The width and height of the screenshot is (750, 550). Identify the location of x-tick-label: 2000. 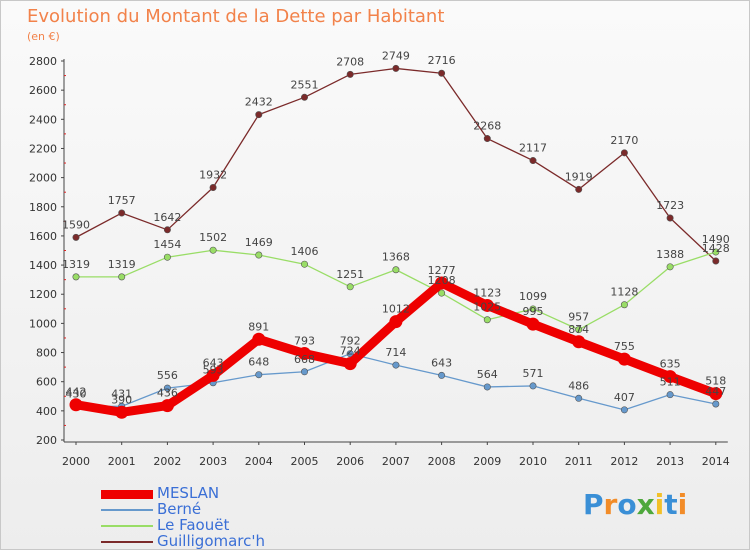
(76, 461).